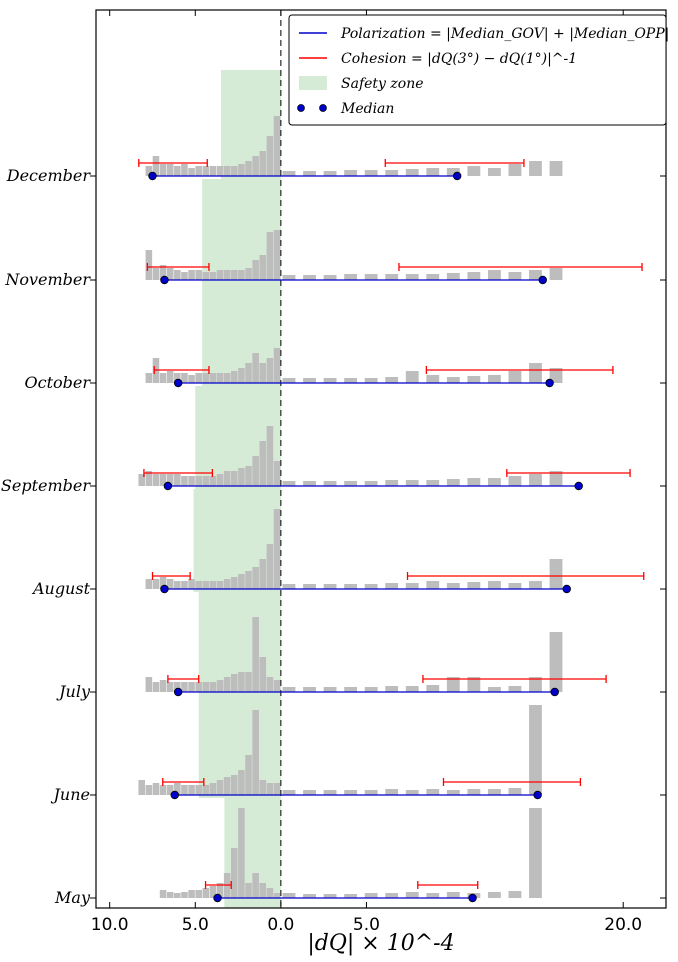  I want to click on legend-label-safety: Safety zone, so click(382, 84).